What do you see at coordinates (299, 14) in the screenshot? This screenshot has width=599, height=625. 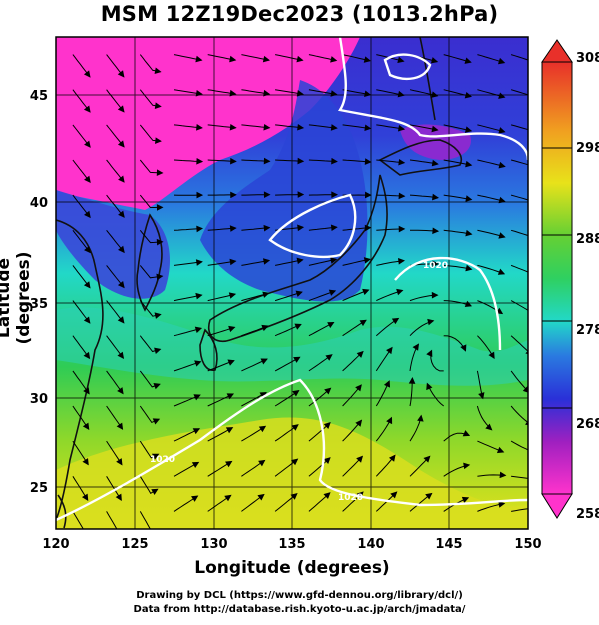 I see `chart-title: MSM 12Z19Dec2023 (1013.2hPa)` at bounding box center [299, 14].